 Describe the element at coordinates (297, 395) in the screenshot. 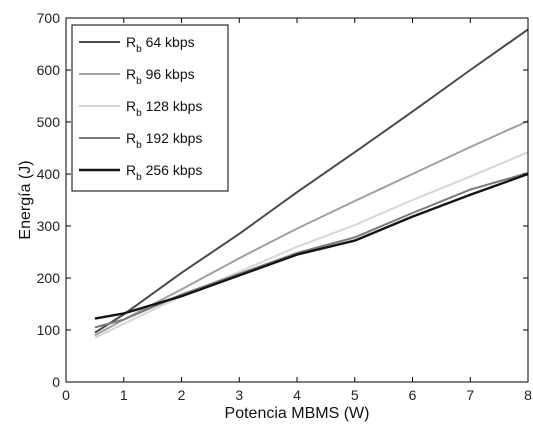

I see `x-tick-label: 4` at that location.